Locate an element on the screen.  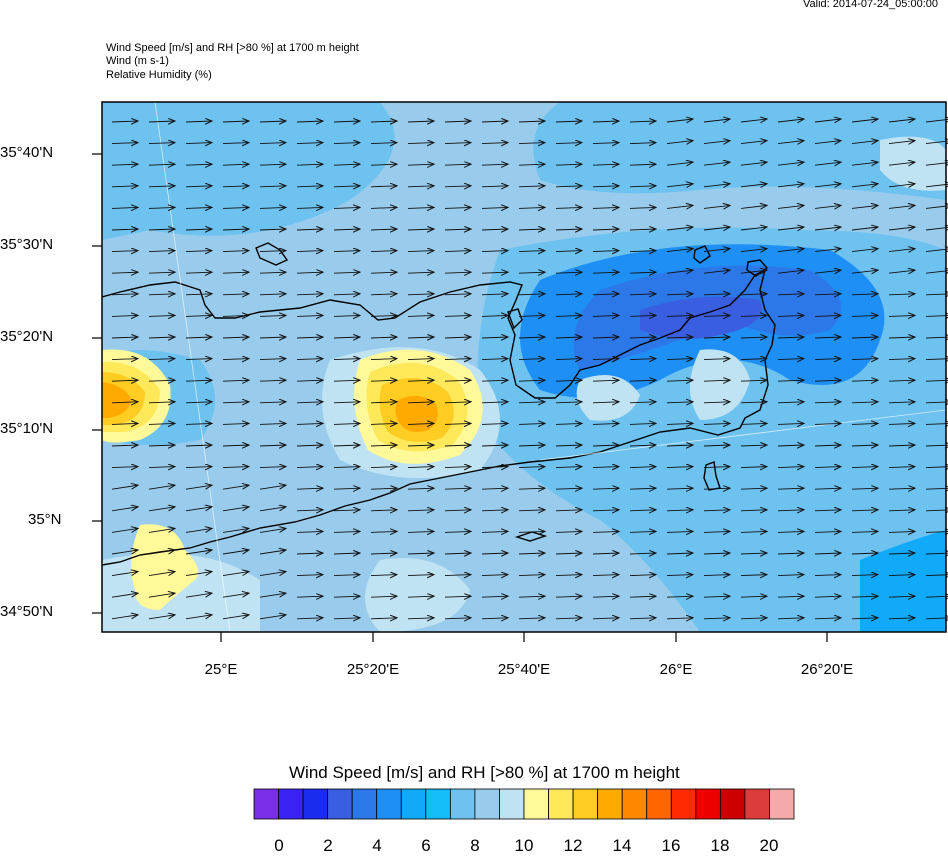
colorbar-label: 18 is located at coordinates (720, 845).